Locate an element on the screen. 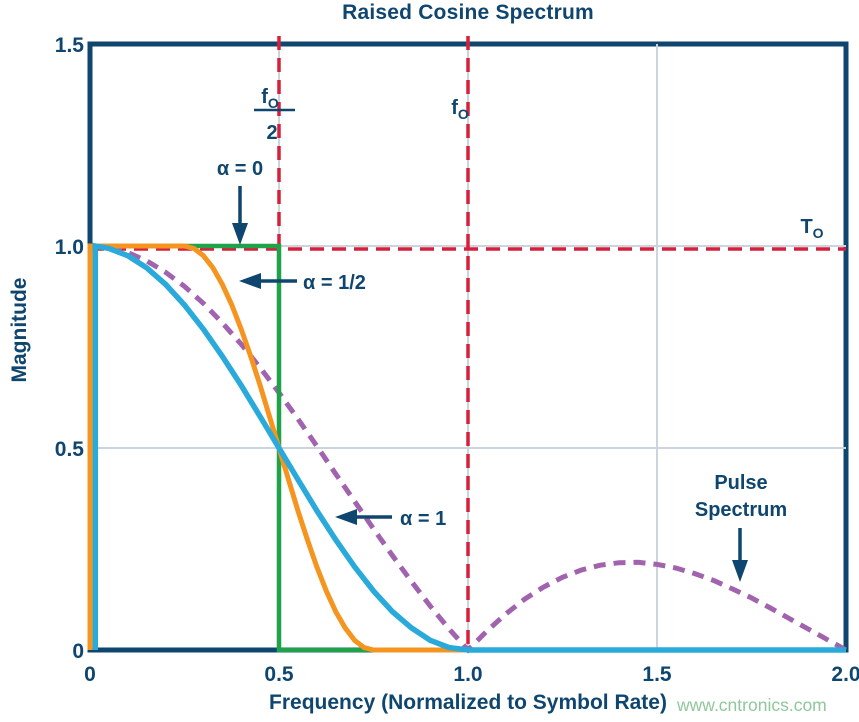 The height and width of the screenshot is (722, 859). x-tick-label: 1.5 is located at coordinates (657, 674).